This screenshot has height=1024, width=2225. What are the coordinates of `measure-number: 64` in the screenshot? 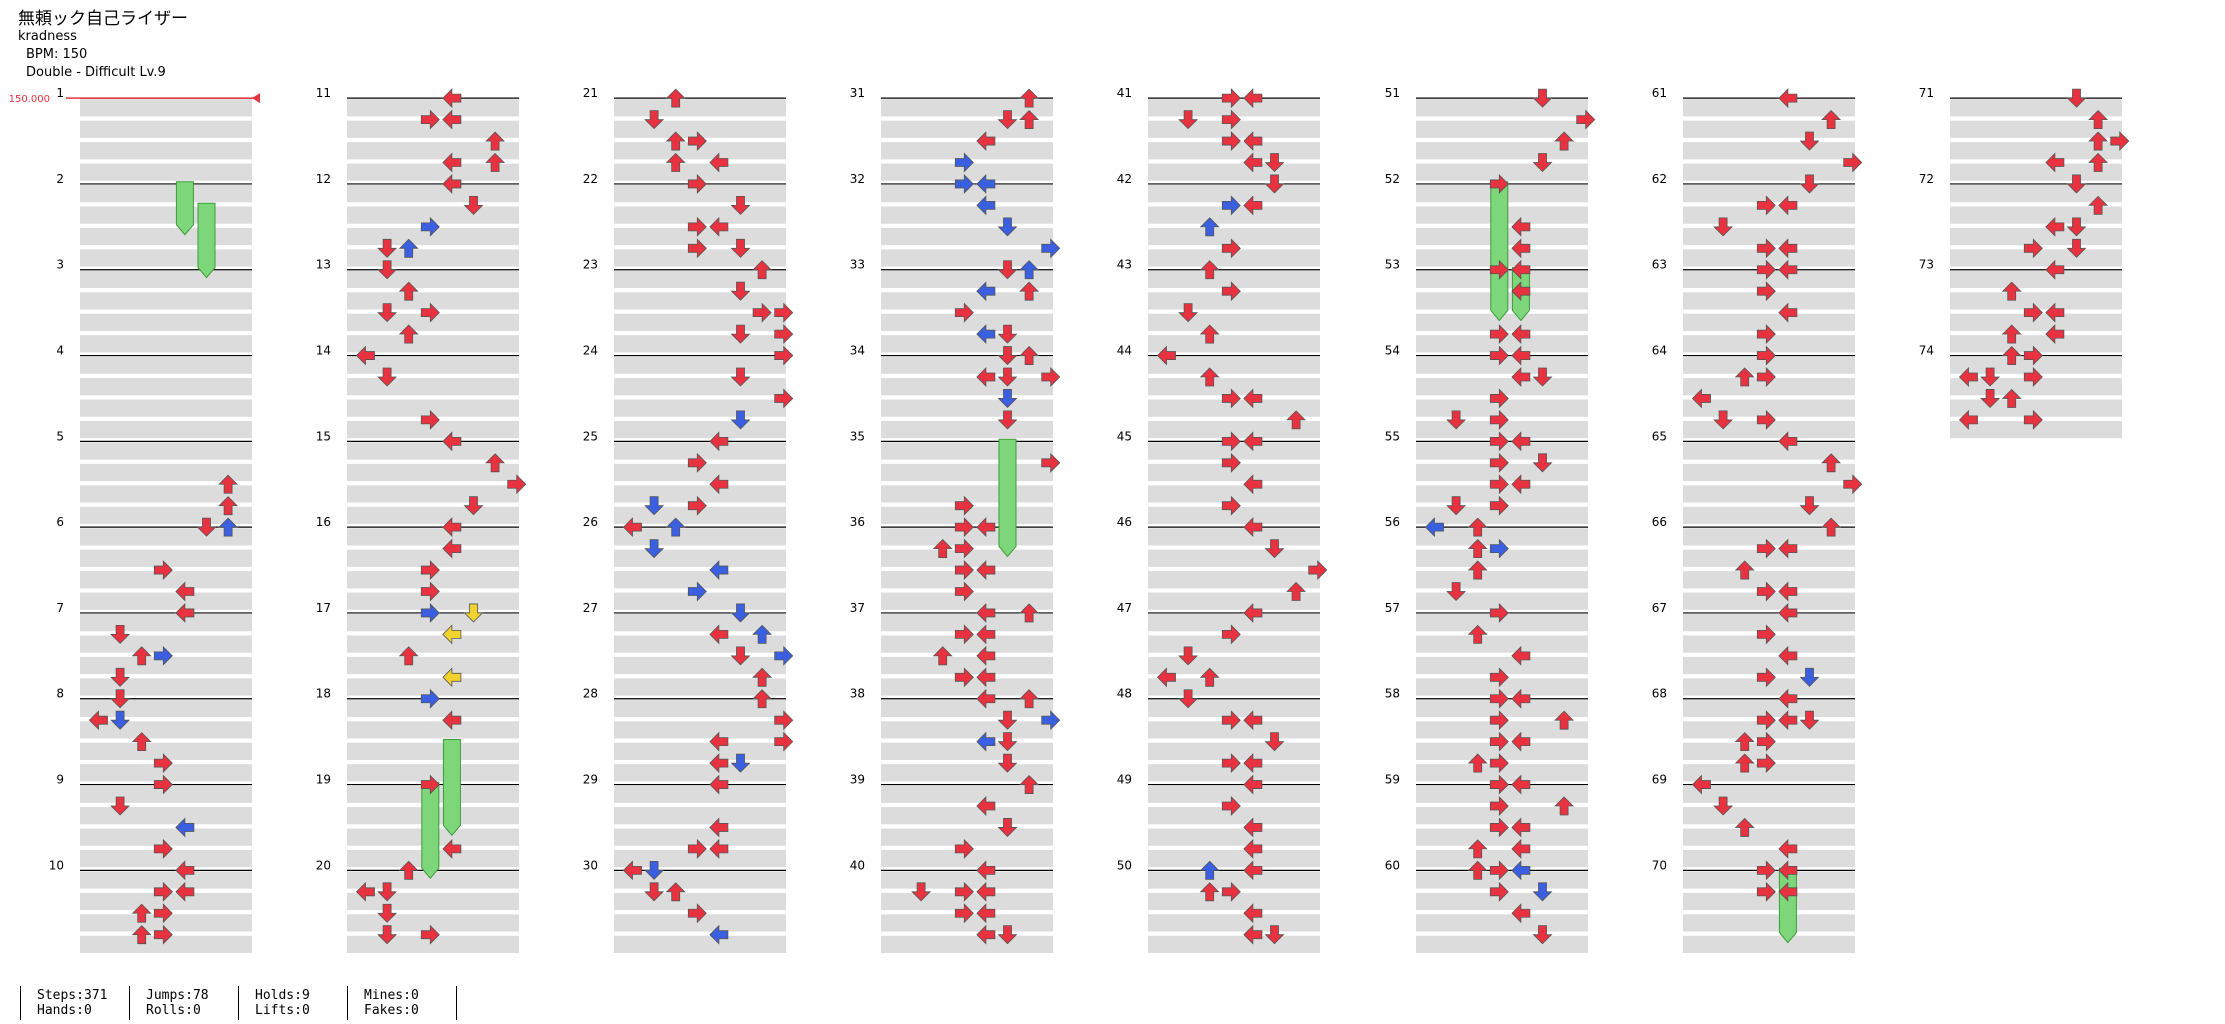 It's located at (1659, 351).